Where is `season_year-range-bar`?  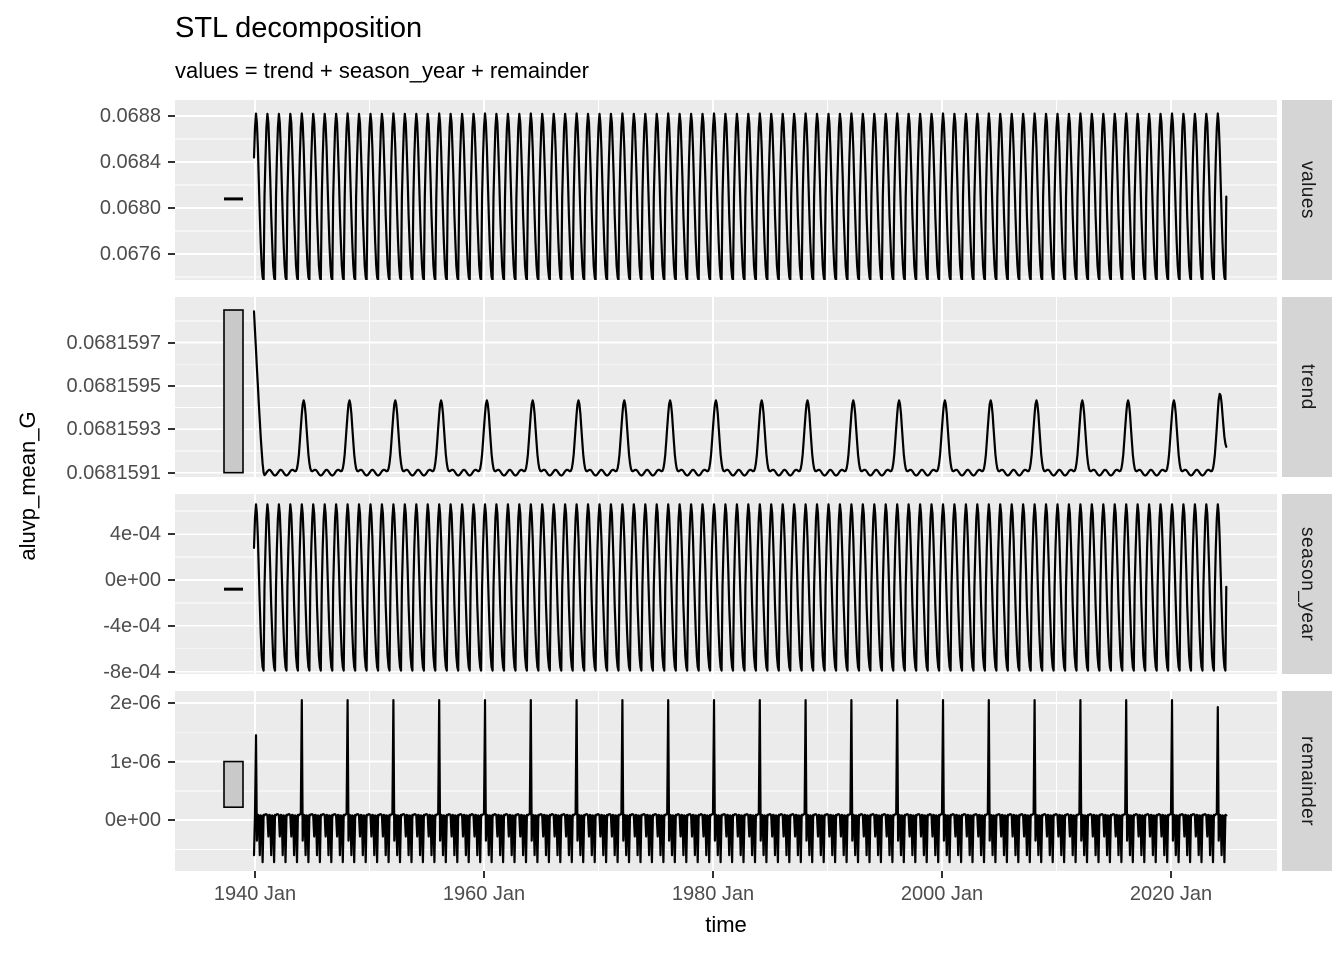 season_year-range-bar is located at coordinates (233, 589).